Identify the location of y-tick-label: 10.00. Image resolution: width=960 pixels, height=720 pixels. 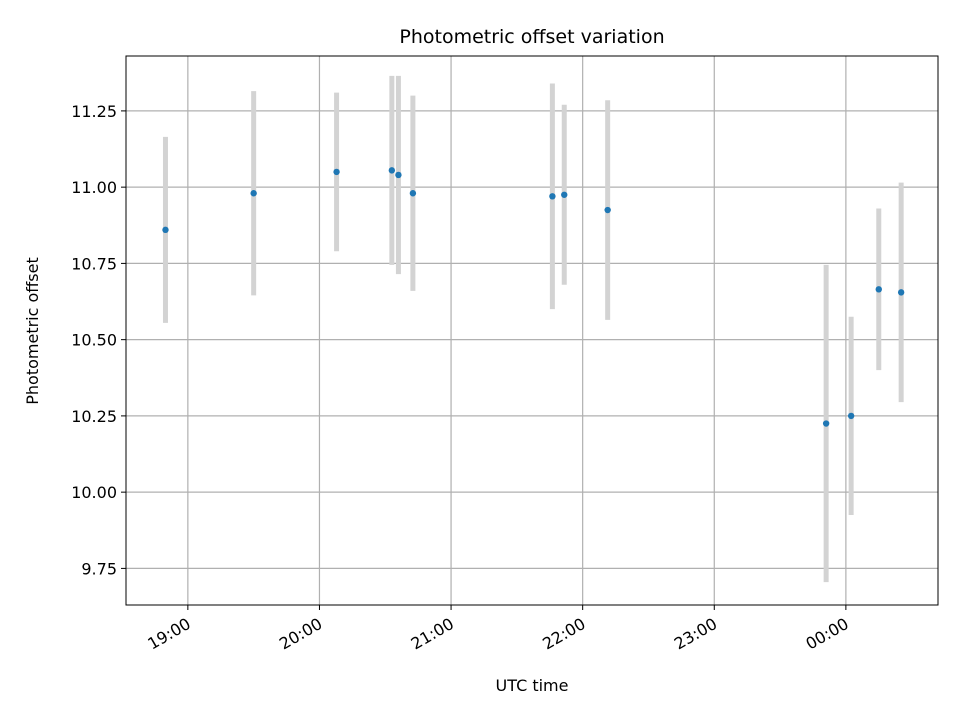
(94, 492).